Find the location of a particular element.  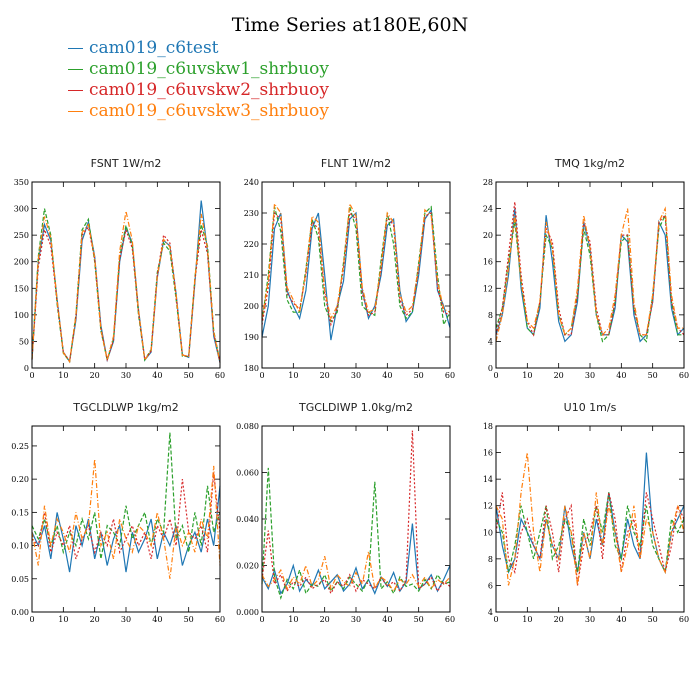

y-tick-label: 250 is located at coordinates (21, 235).